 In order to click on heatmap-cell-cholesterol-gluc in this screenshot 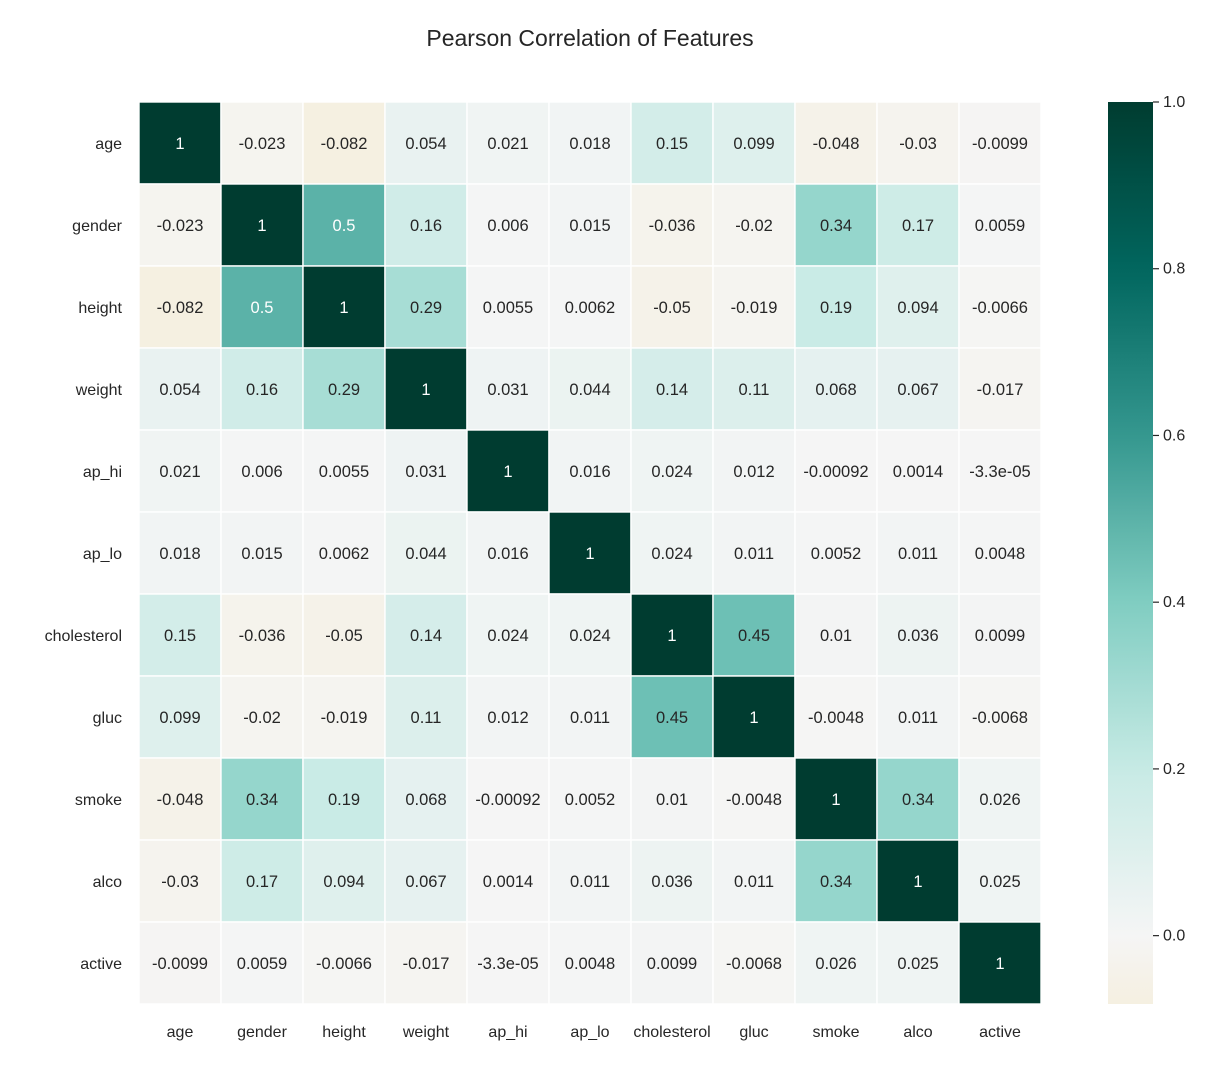, I will do `click(754, 635)`.